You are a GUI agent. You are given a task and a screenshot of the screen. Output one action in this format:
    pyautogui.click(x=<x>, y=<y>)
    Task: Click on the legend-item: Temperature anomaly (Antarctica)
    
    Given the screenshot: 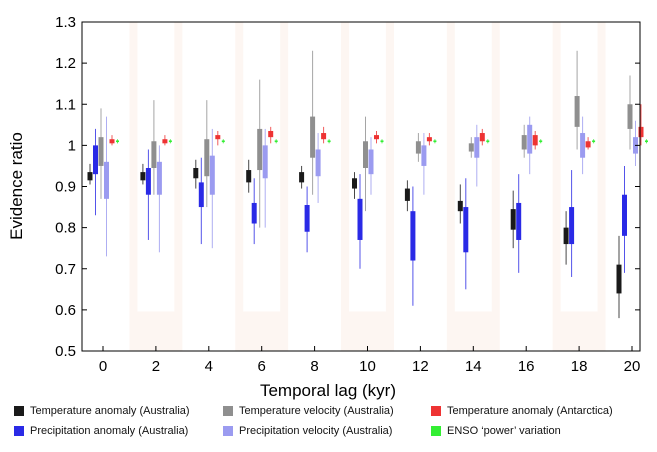 What is the action you would take?
    pyautogui.click(x=522, y=411)
    